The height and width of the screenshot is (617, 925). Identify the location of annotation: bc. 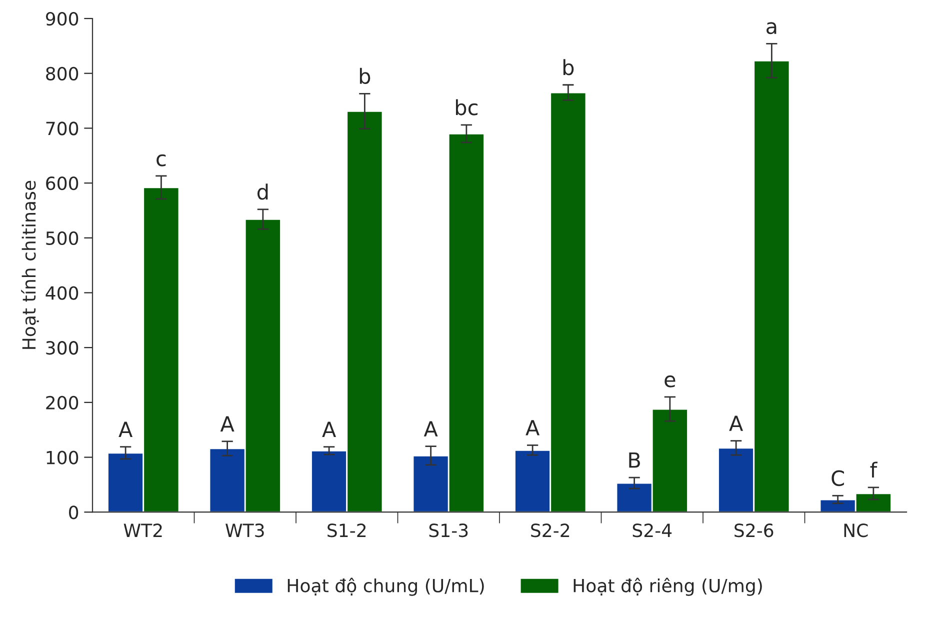
(467, 107).